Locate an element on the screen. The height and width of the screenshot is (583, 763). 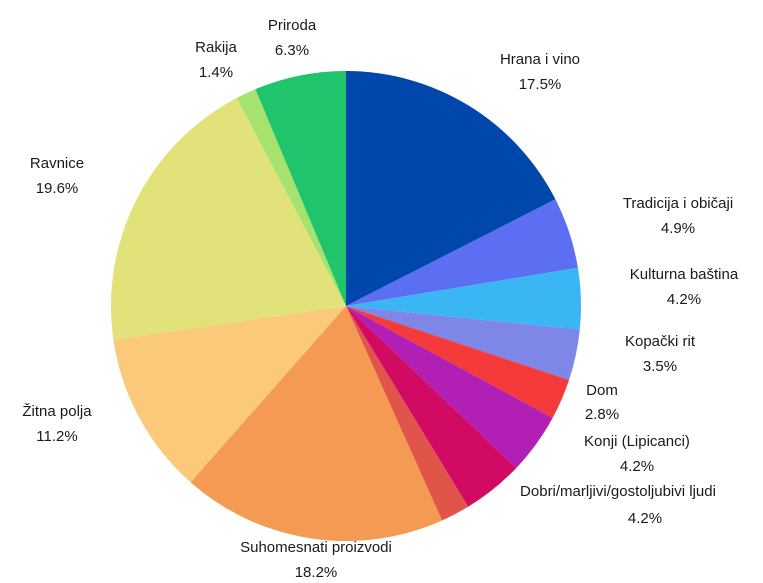
slice-label-name: Kulturna baština is located at coordinates (684, 274).